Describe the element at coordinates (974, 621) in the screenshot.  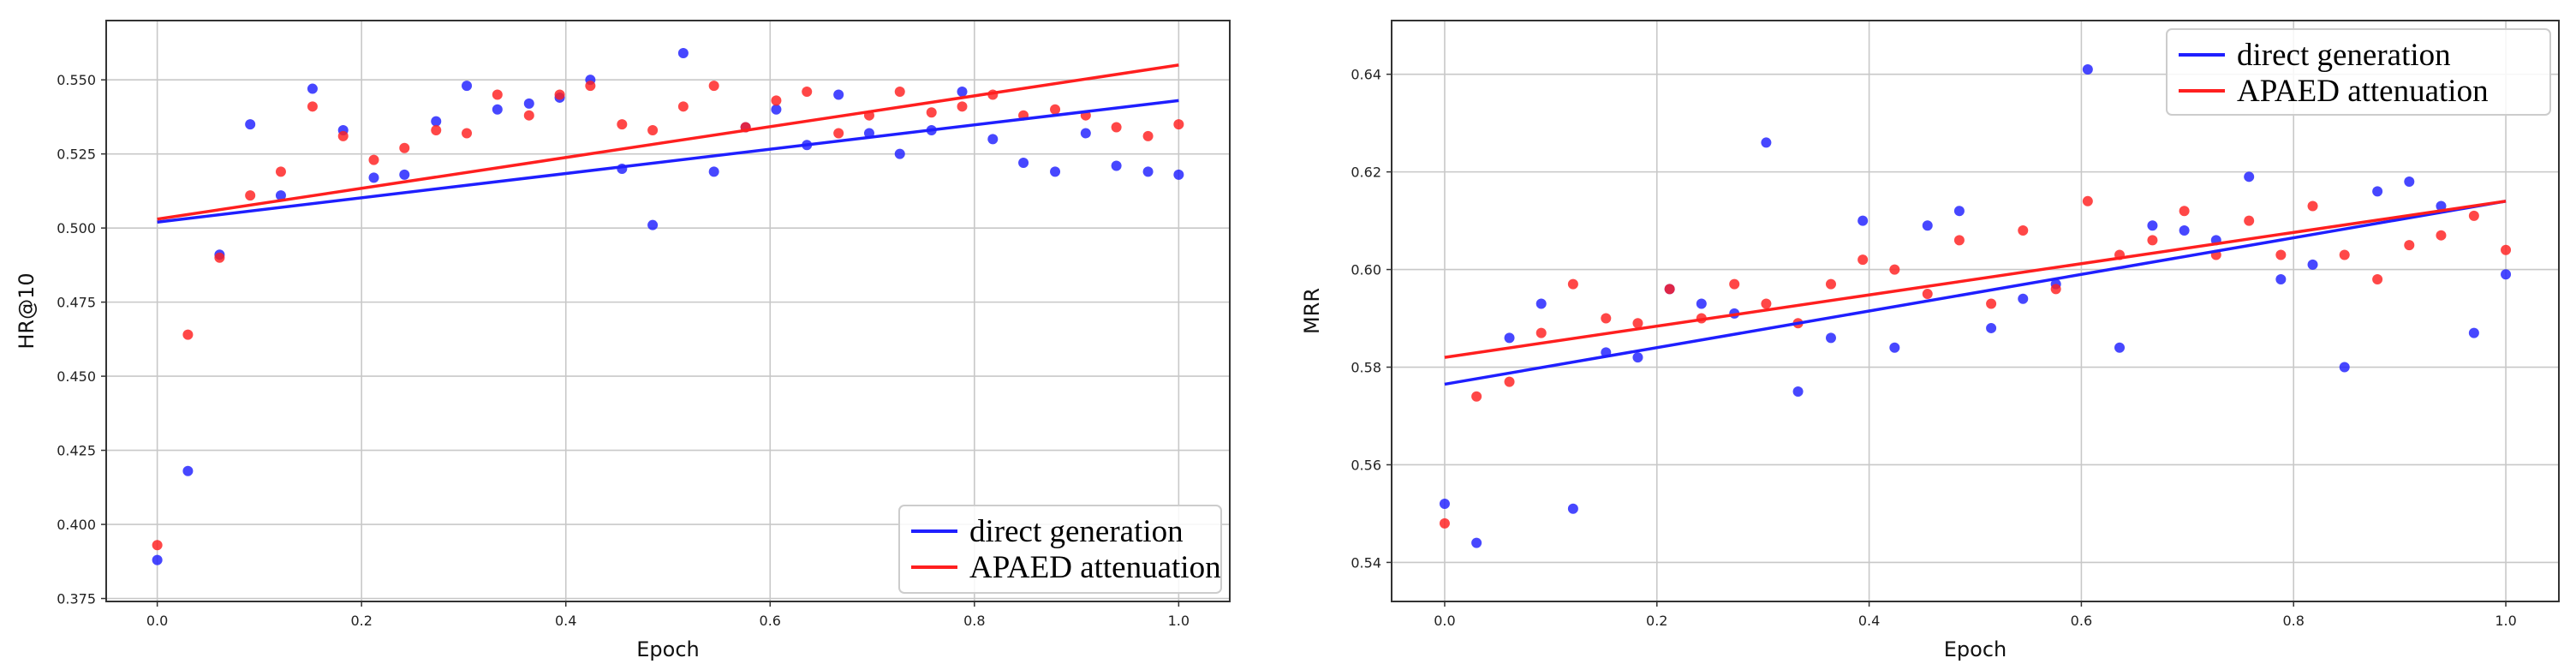
I see `x-tick-label: 0.8` at that location.